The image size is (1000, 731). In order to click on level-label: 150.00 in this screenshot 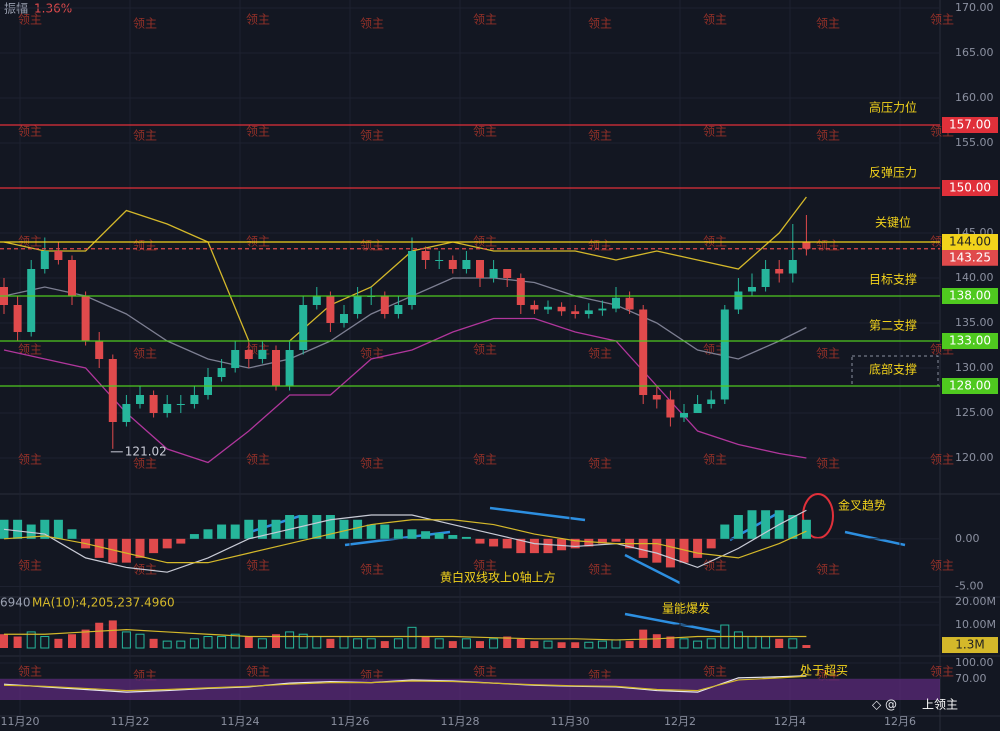, I will do `click(970, 188)`.